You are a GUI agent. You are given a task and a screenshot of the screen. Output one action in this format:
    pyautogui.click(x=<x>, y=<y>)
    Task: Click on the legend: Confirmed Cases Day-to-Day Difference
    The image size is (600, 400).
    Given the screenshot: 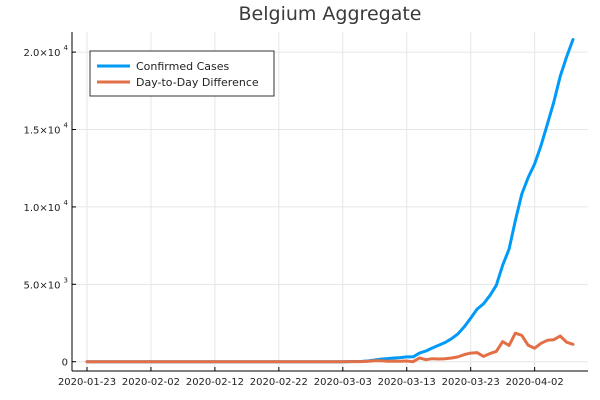 What is the action you would take?
    pyautogui.click(x=182, y=73)
    